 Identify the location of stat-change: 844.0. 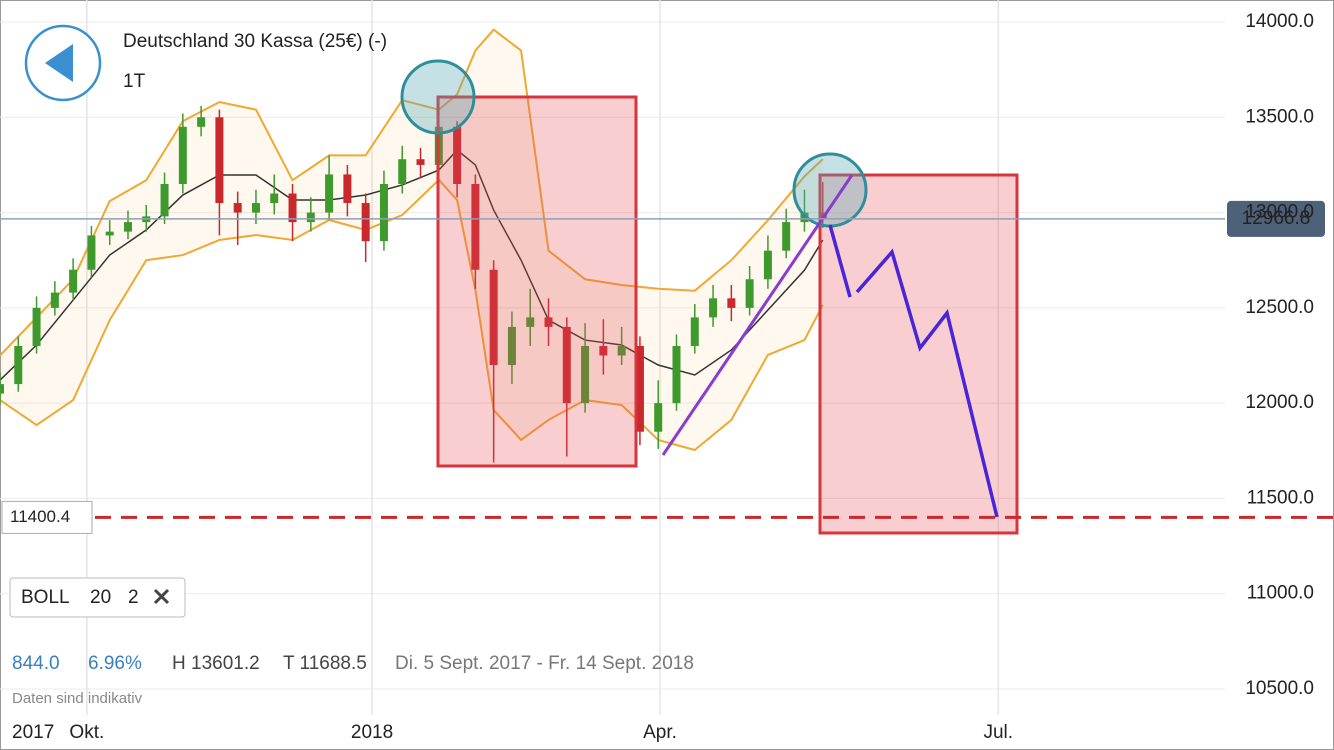
(36, 663).